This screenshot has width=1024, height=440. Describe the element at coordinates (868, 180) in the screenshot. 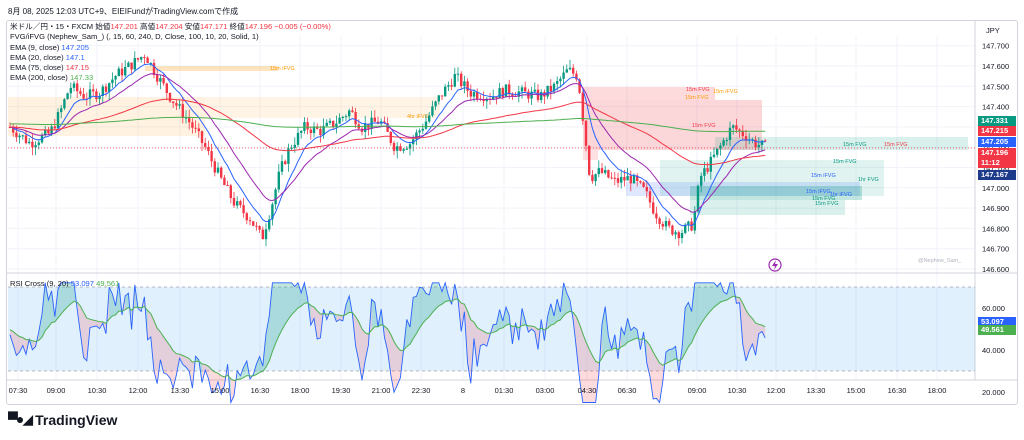

I see `fvg-label: 1hr FVG` at that location.